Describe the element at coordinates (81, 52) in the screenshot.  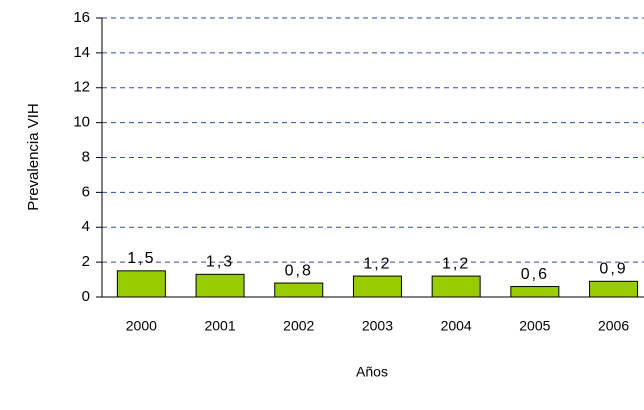
I see `y-tick-label: 14` at that location.